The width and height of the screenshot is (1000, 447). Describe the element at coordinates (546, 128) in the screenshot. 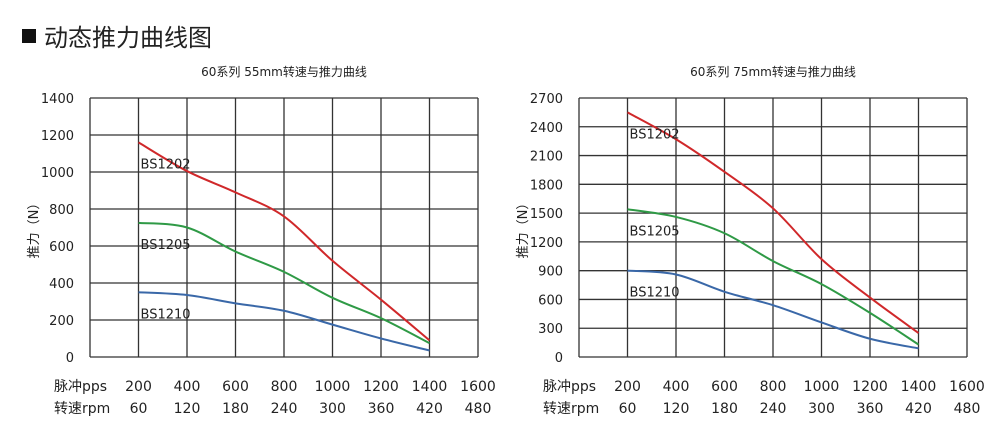

I see `y-tick-label: 2400` at that location.